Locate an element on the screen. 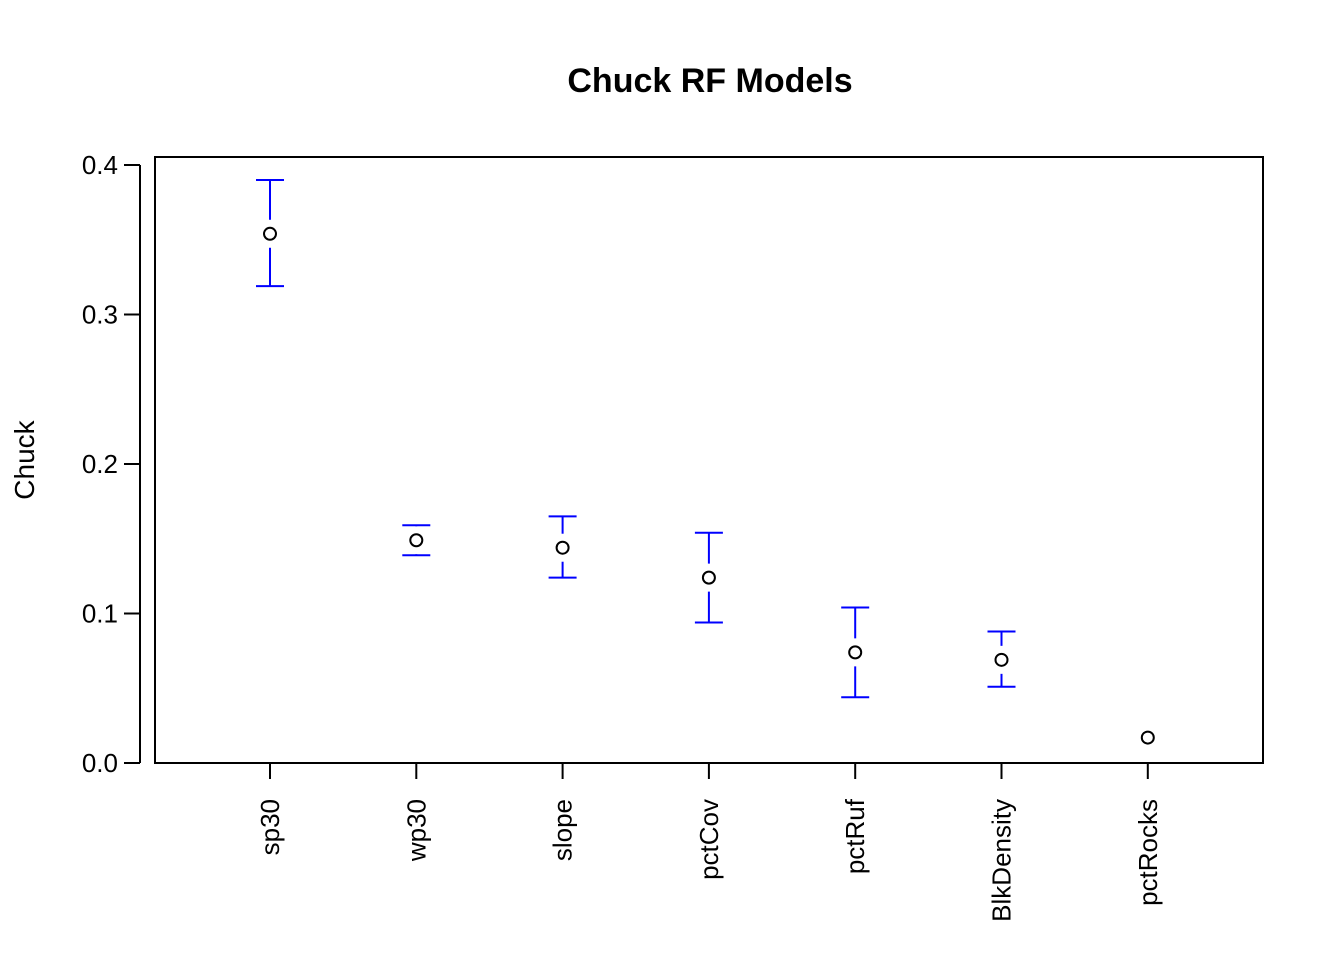  error-bar-sp30 is located at coordinates (270, 233).